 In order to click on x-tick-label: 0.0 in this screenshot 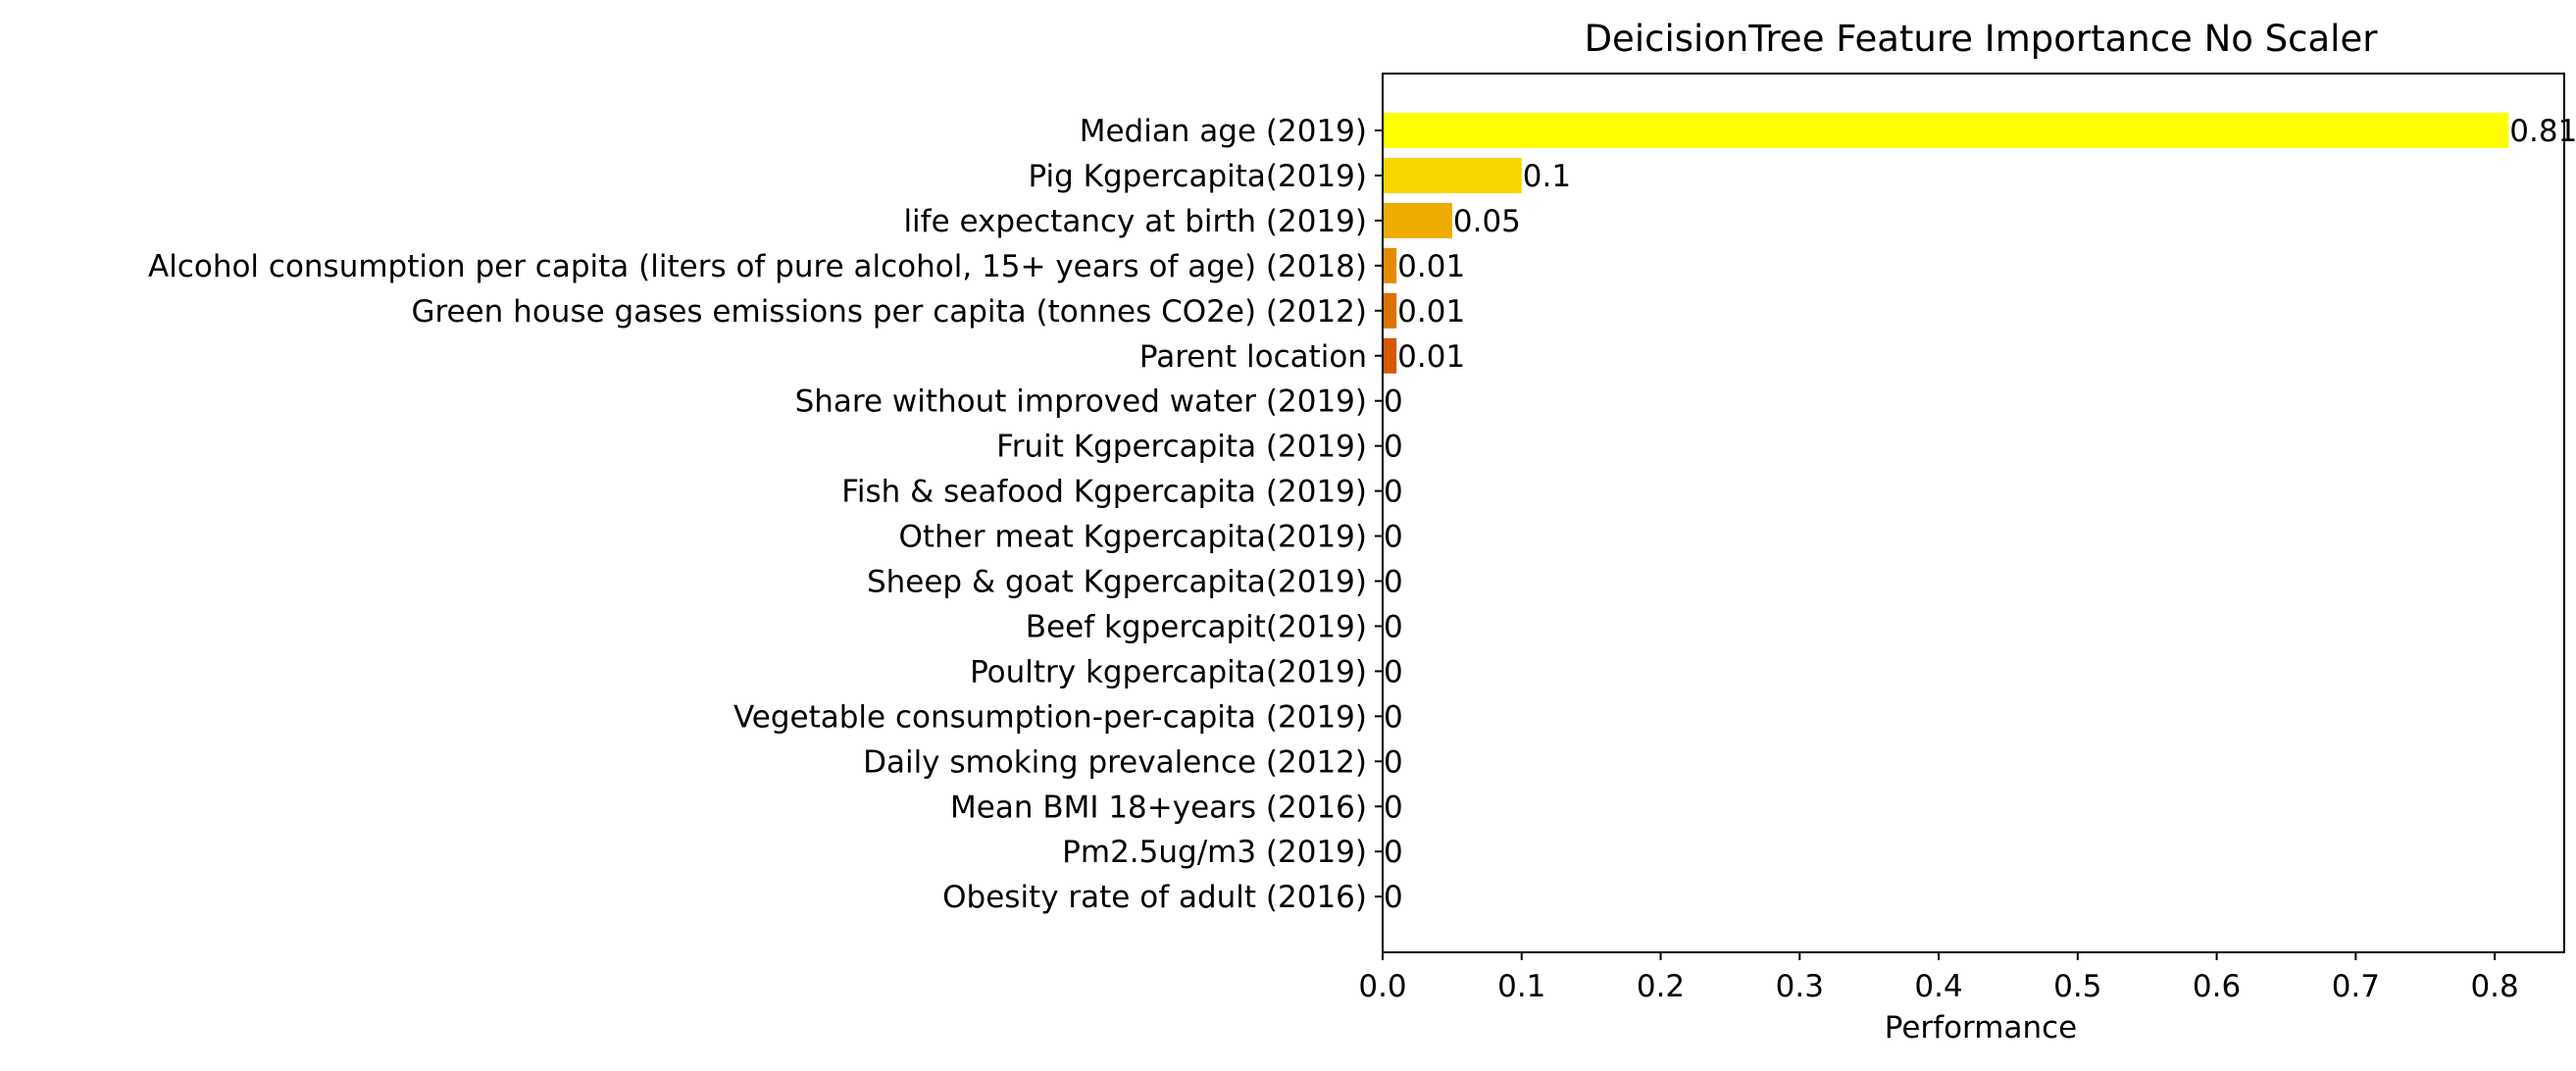, I will do `click(1382, 986)`.